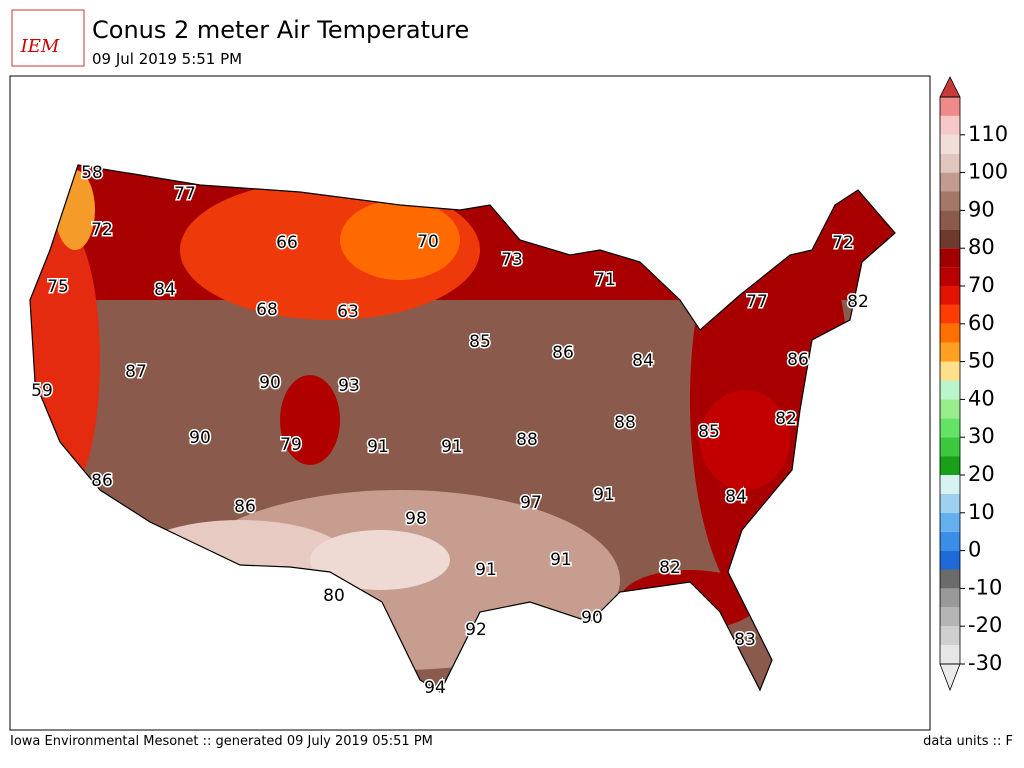 The width and height of the screenshot is (1024, 768). Describe the element at coordinates (380, 560) in the screenshot. I see `field-hot` at that location.